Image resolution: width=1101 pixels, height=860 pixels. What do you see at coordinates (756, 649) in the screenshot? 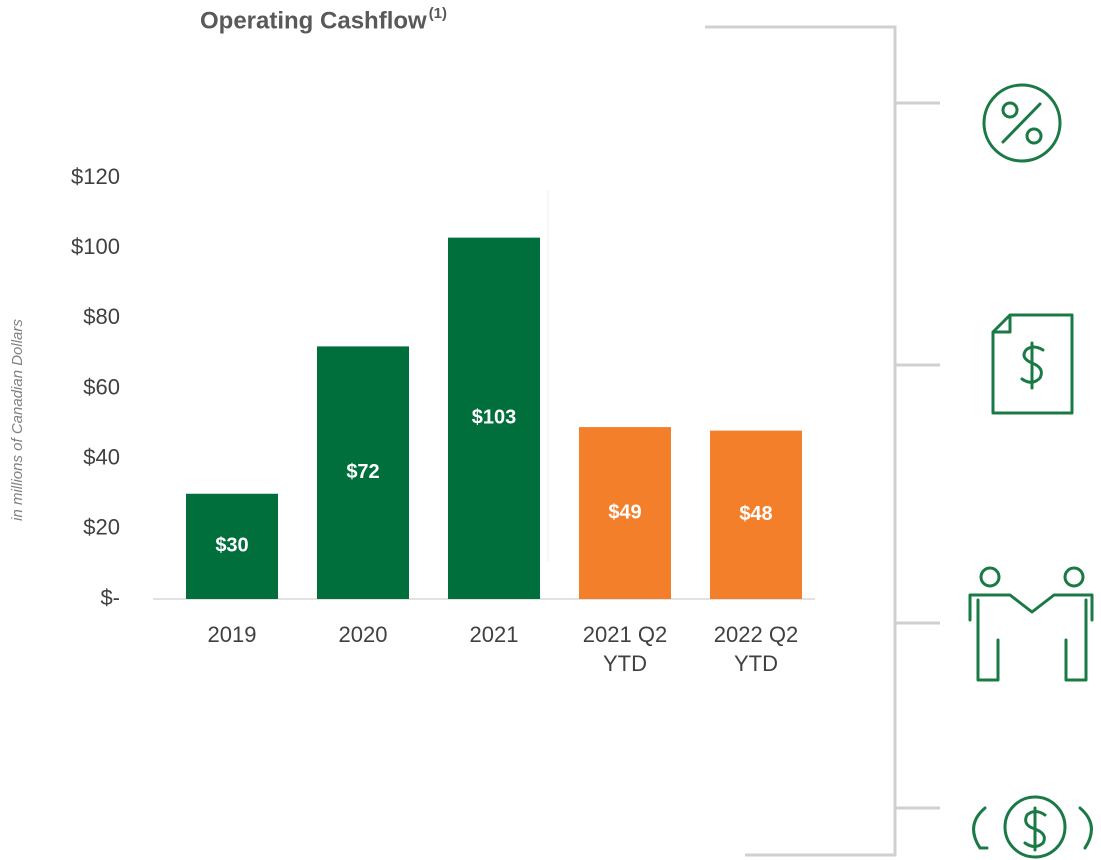
I see `x-tick-label: 2022 Q2 YTD` at bounding box center [756, 649].